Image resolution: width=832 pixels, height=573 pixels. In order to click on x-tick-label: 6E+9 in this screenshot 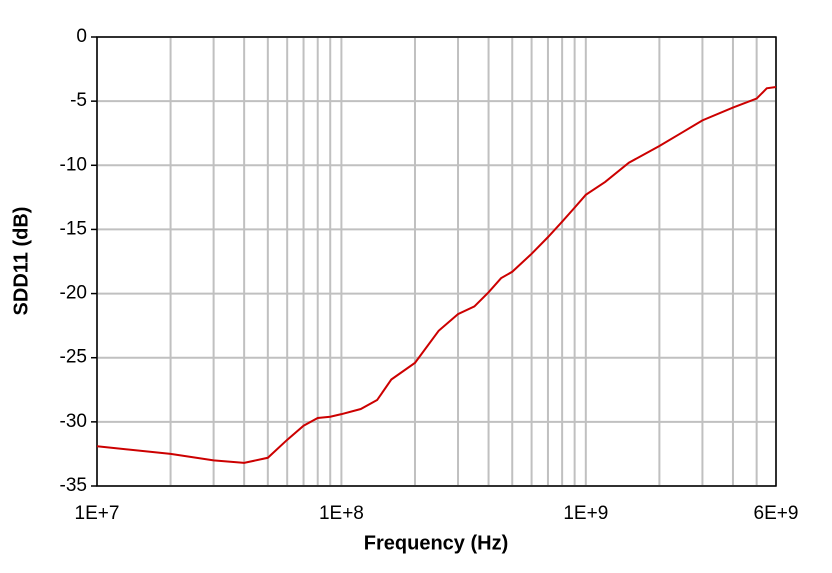, I will do `click(776, 513)`.